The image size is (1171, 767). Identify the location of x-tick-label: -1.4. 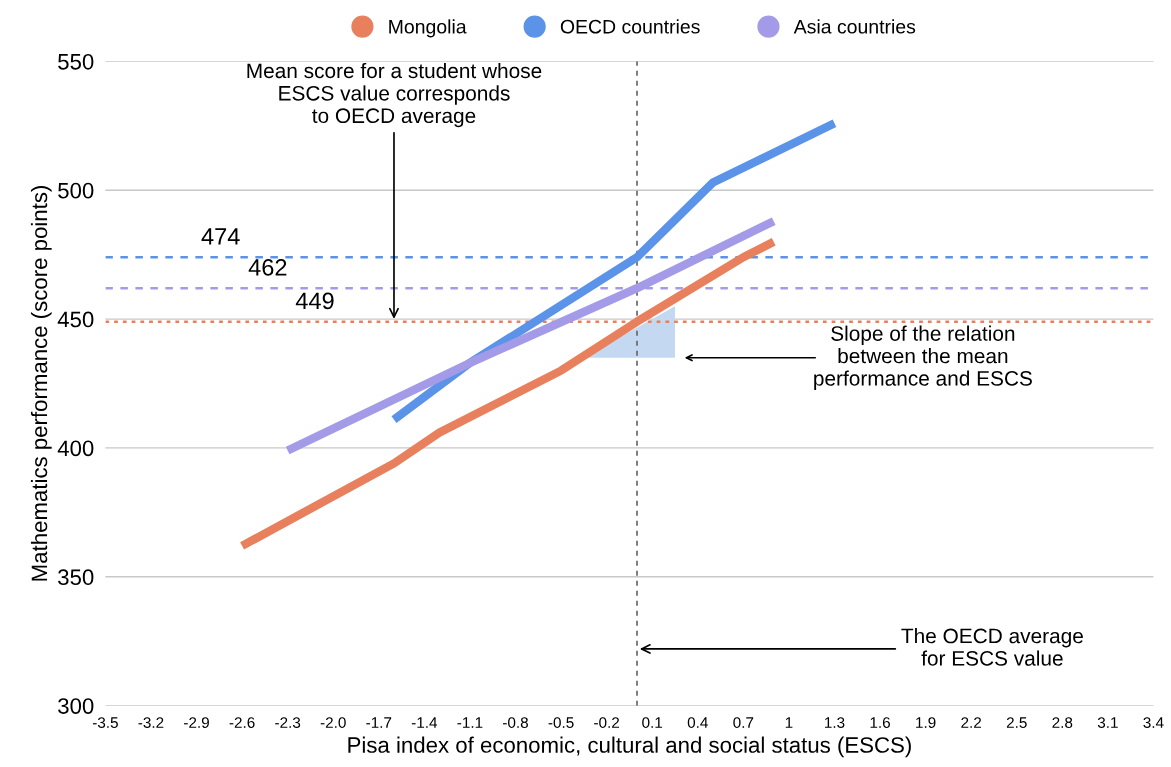
(424, 722).